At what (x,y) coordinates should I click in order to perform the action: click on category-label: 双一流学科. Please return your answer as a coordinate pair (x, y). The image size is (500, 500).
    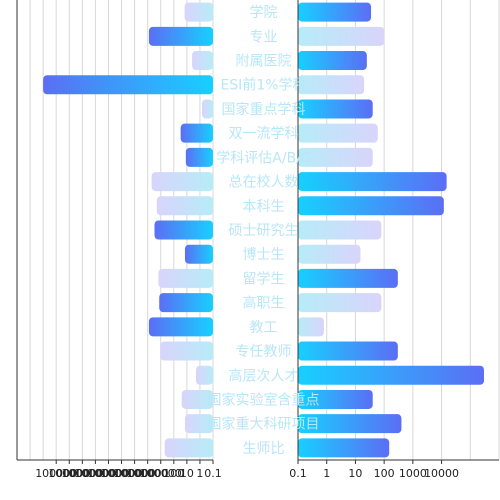
    Looking at the image, I should click on (264, 134).